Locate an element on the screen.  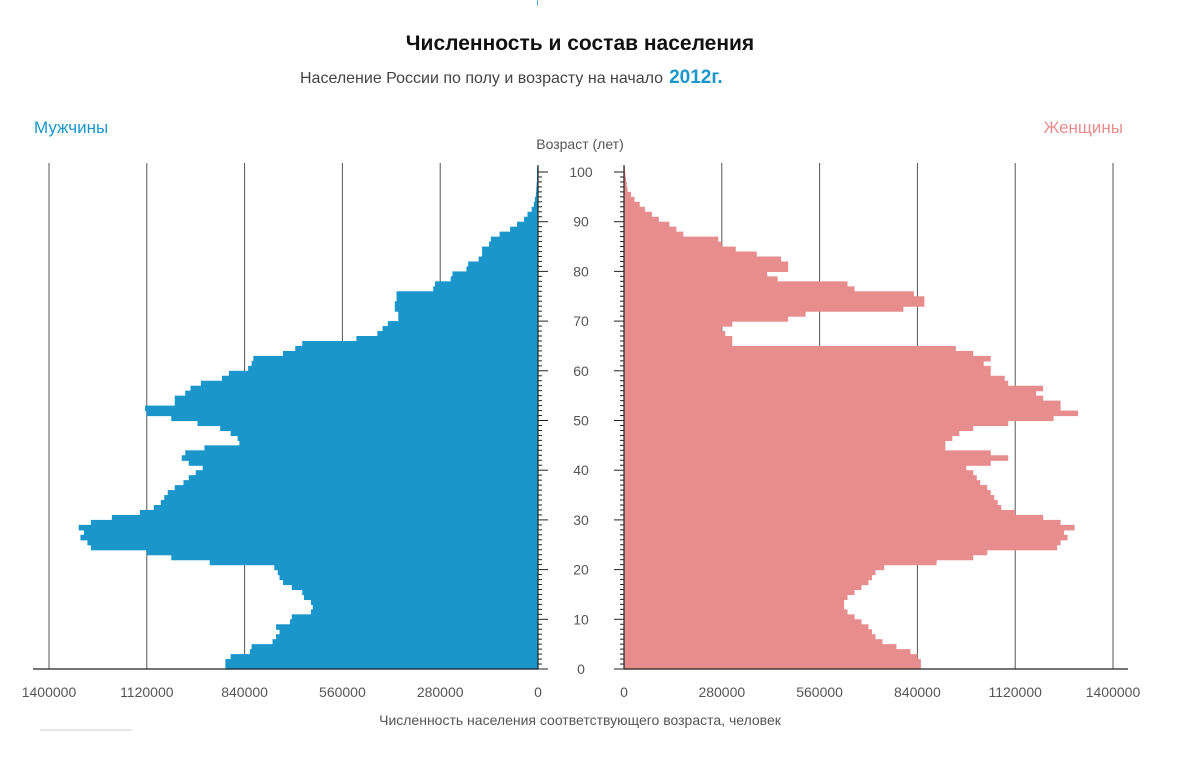
legend-female: Женщины is located at coordinates (1083, 127).